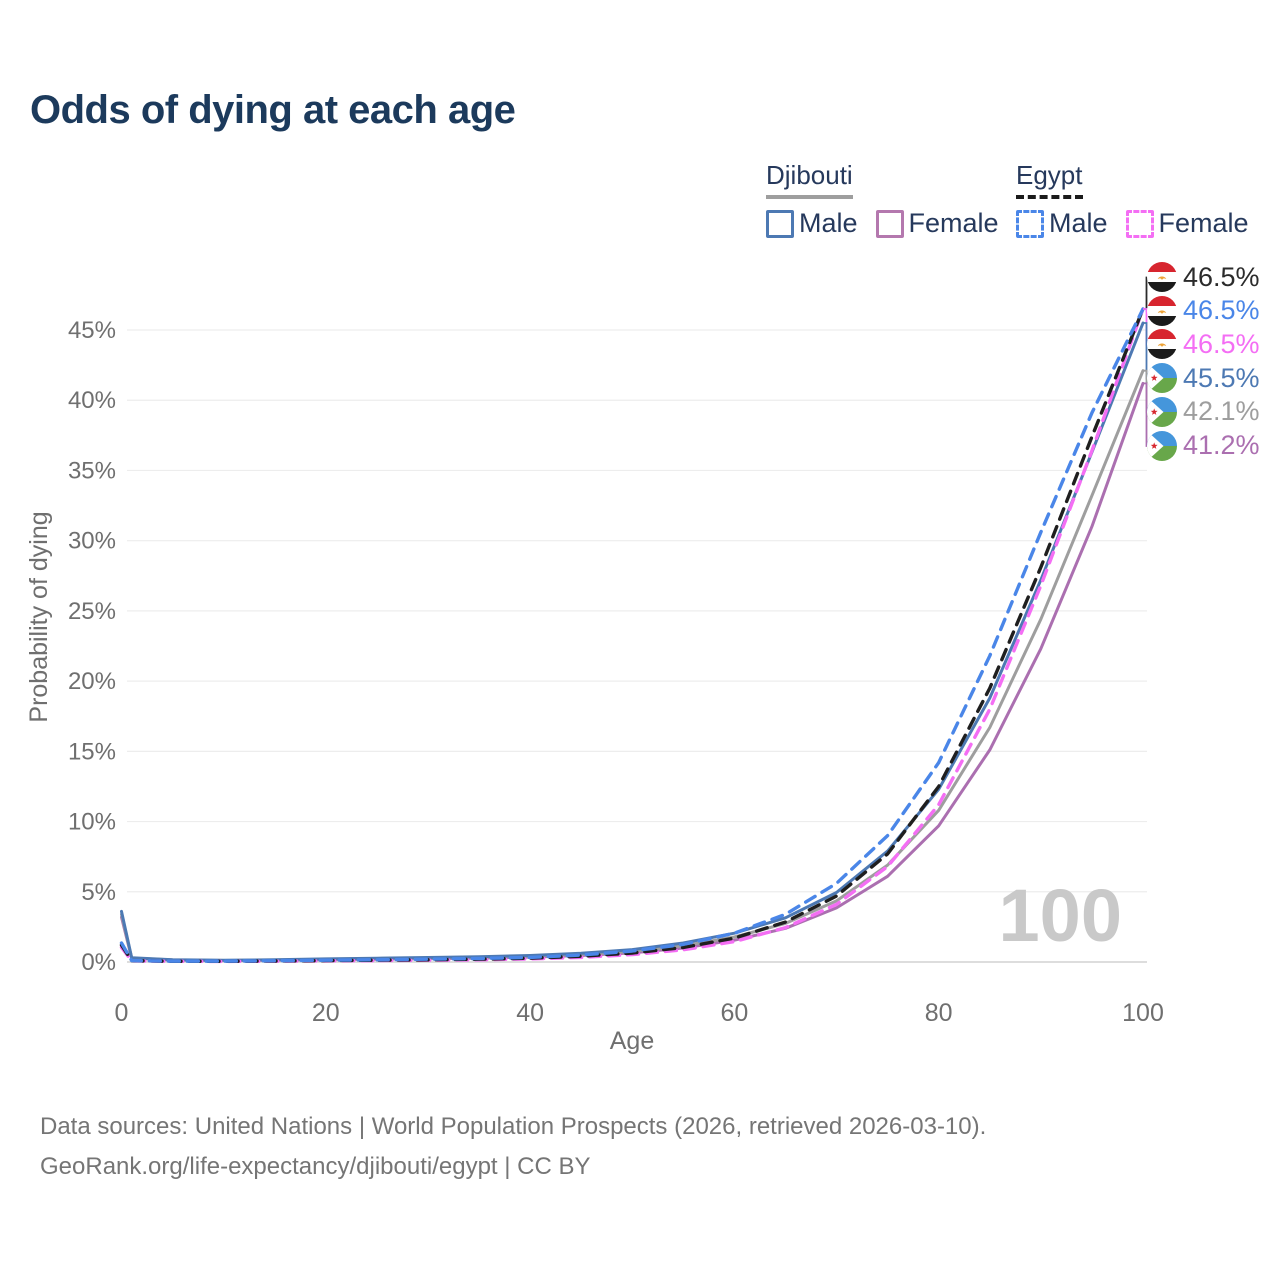 This screenshot has height=1280, width=1280. What do you see at coordinates (1221, 411) in the screenshot?
I see `end-value-text-djibouti-both: 42.1%` at bounding box center [1221, 411].